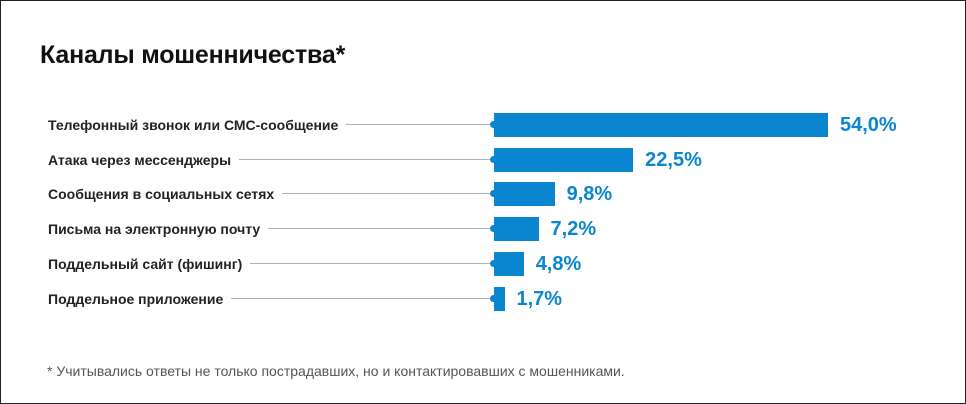 This screenshot has width=966, height=404. I want to click on value-label: 22,5%, so click(673, 159).